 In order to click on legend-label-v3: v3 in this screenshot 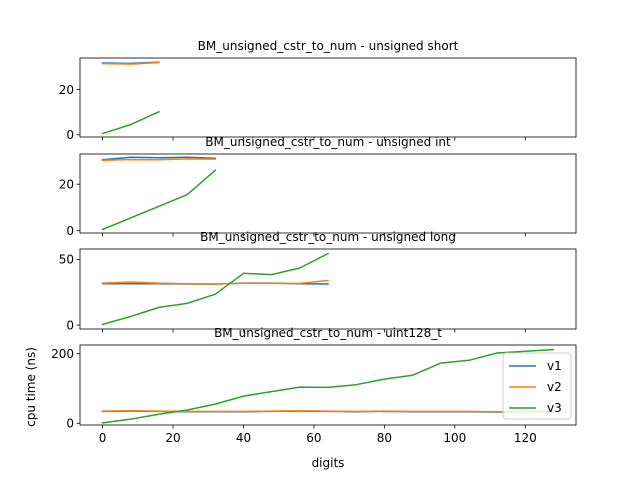, I will do `click(554, 408)`.